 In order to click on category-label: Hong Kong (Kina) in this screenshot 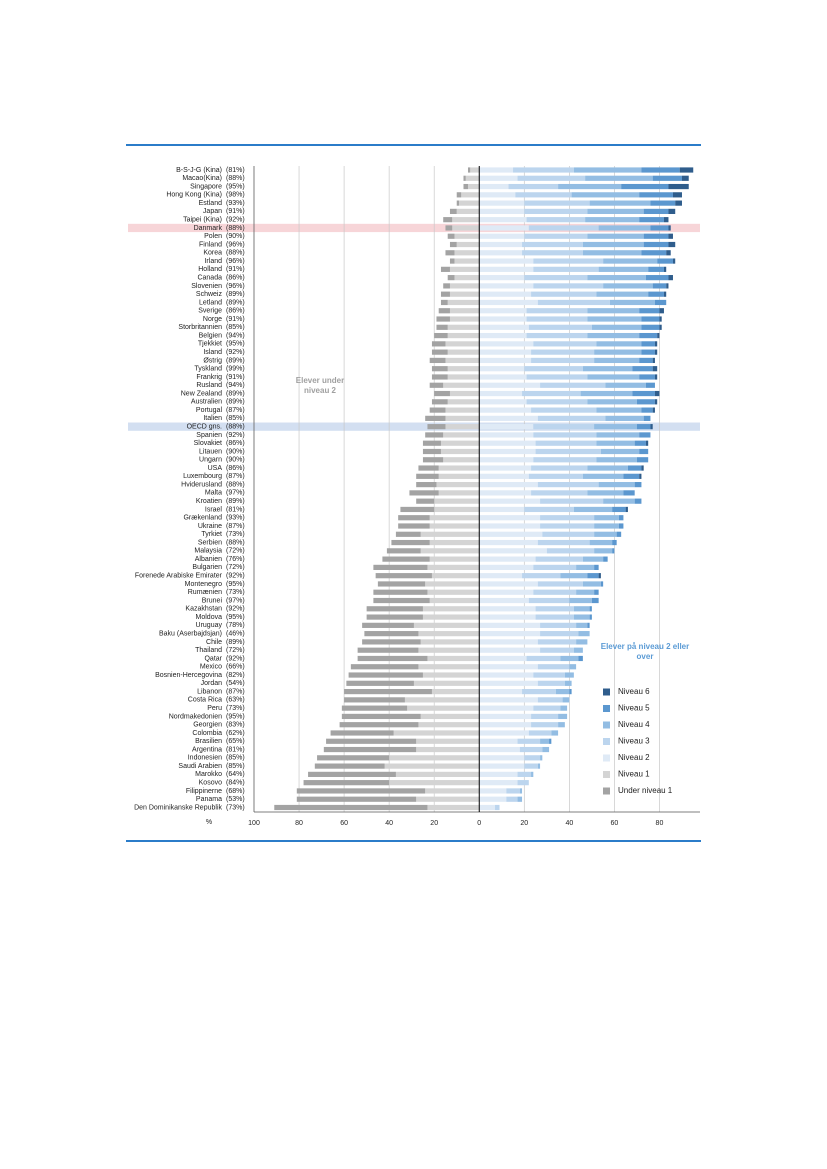, I will do `click(194, 195)`.